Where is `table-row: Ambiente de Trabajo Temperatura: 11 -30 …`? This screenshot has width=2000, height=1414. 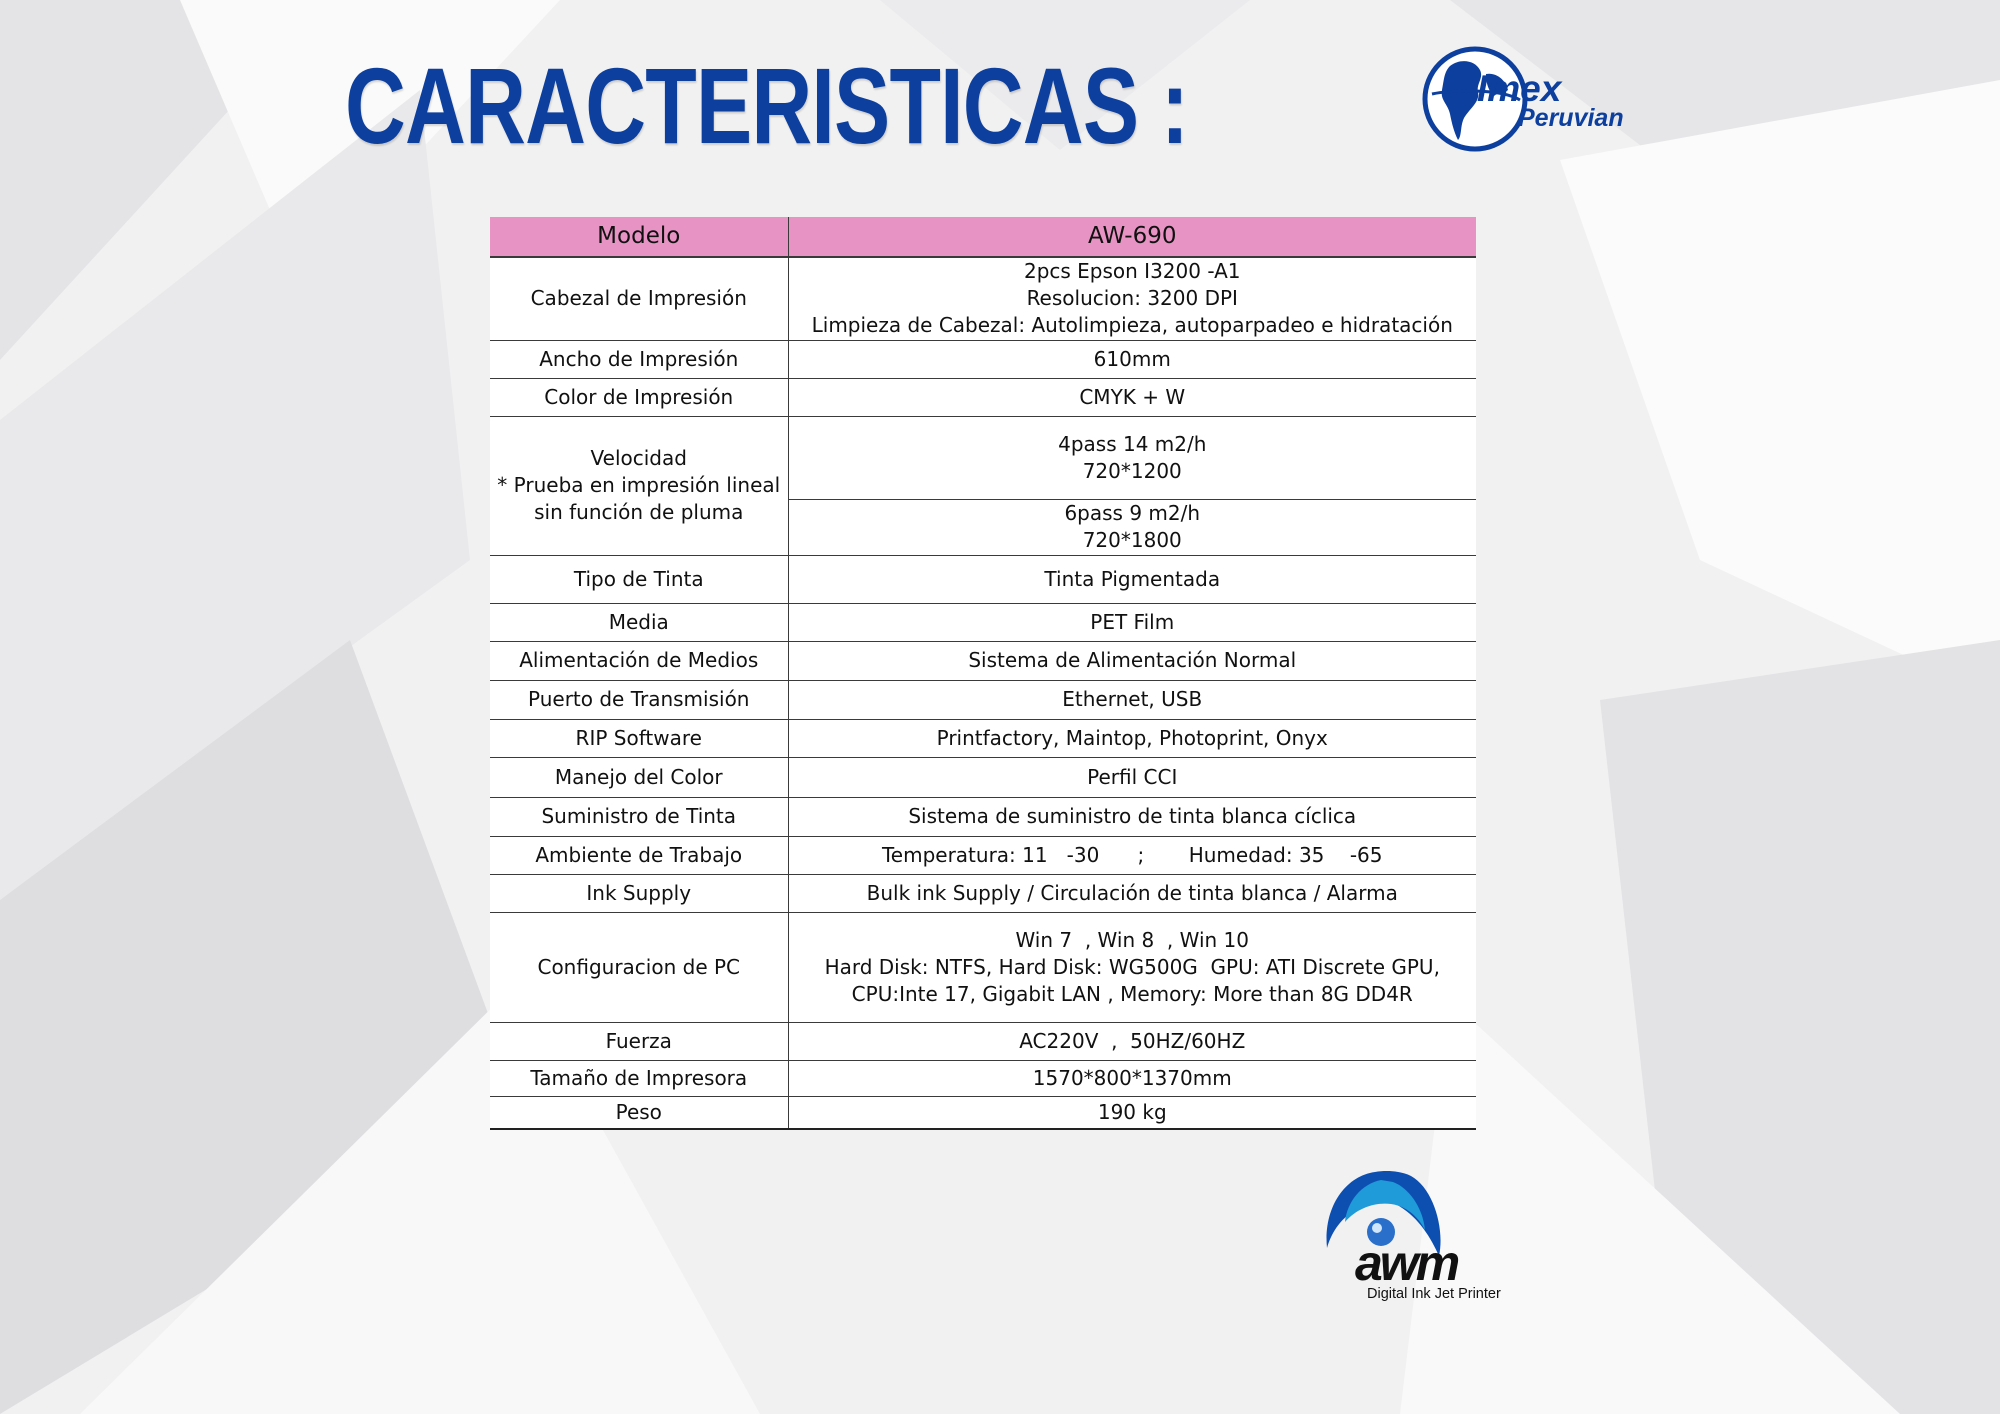
table-row: Ambiente de Trabajo Temperatura: 11 -30 … is located at coordinates (983, 855).